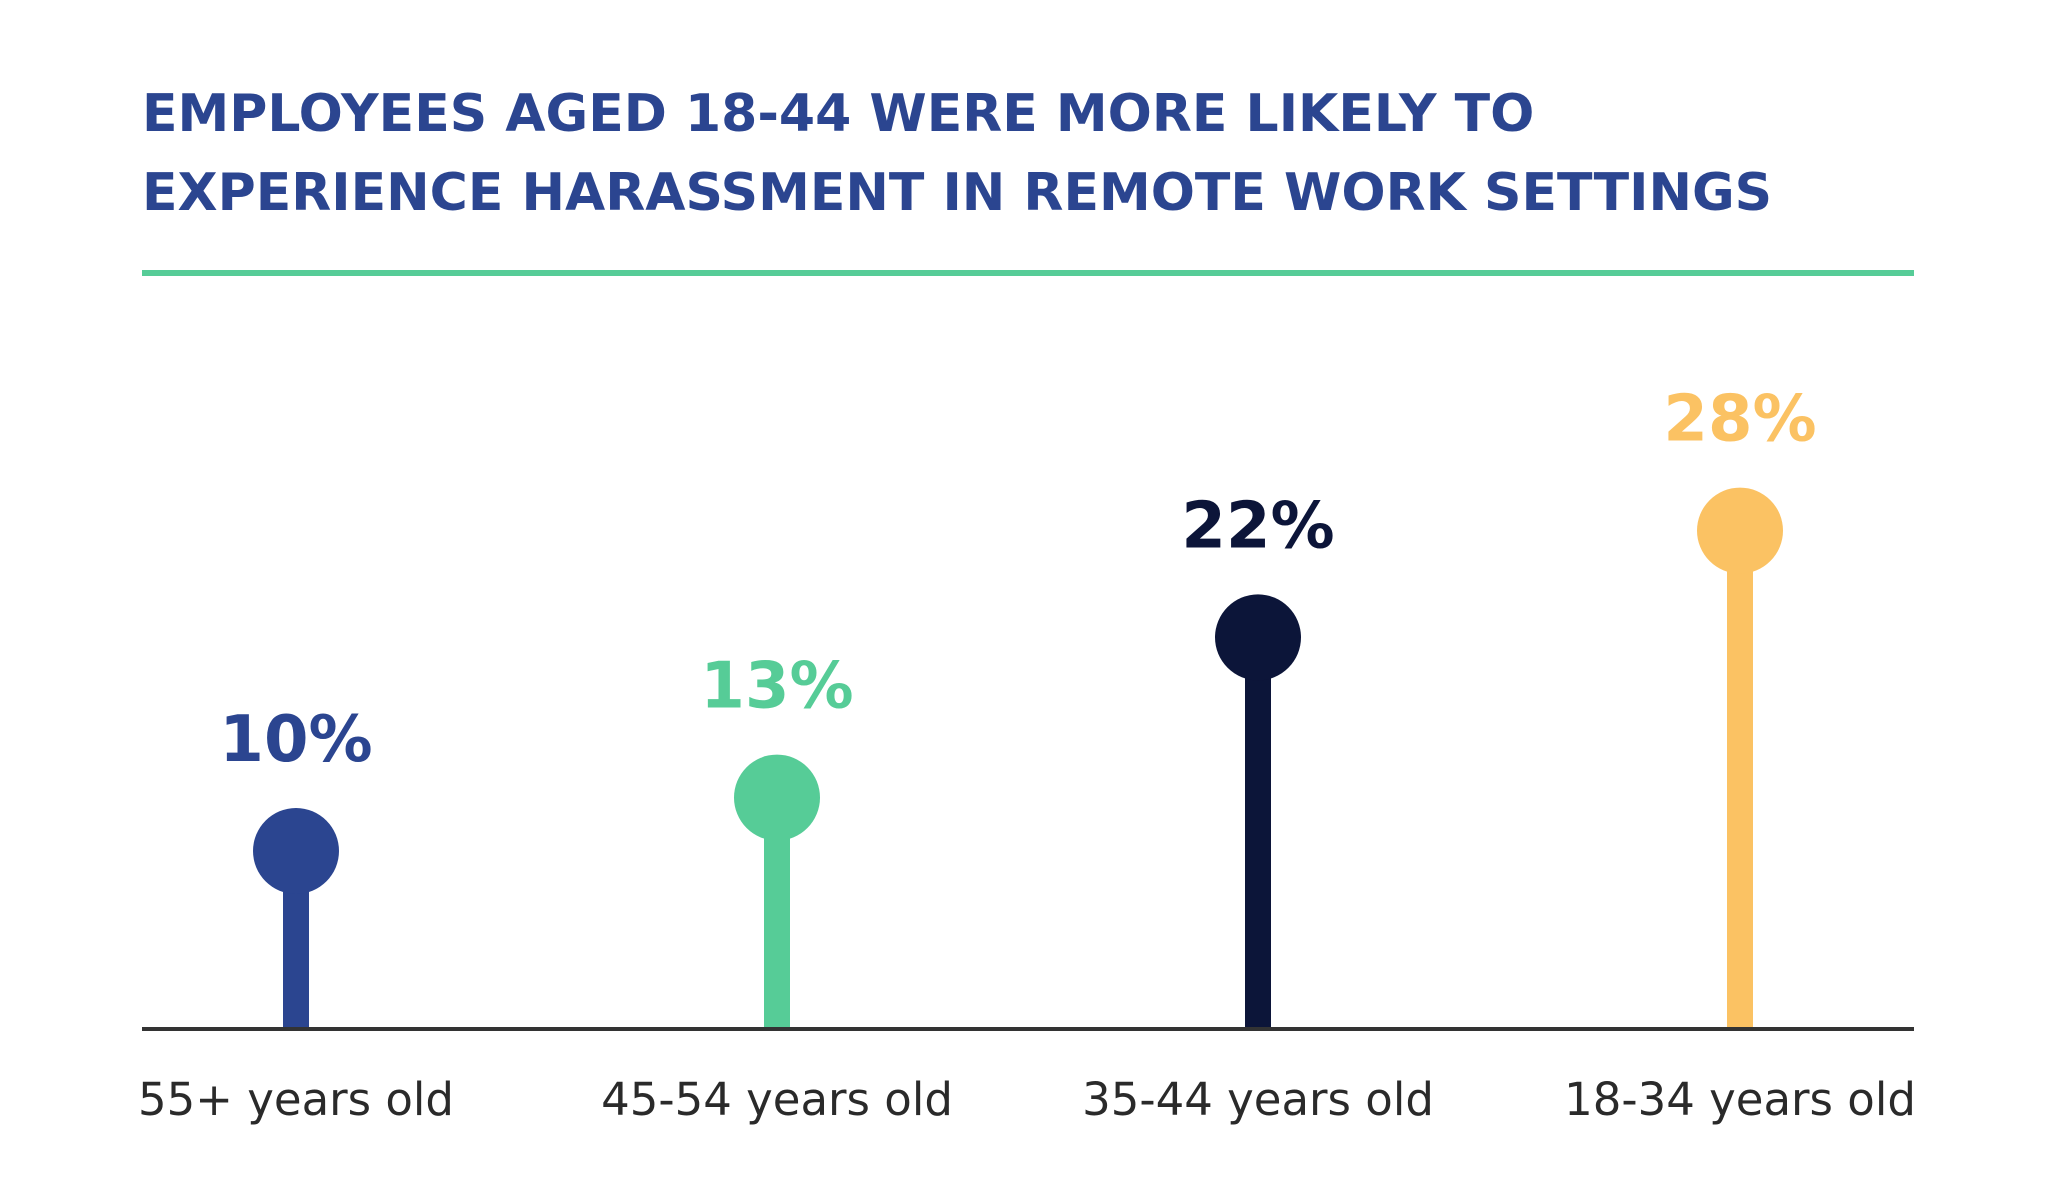  Describe the element at coordinates (1740, 1099) in the screenshot. I see `x-tick-label: 18-34 years old` at that location.